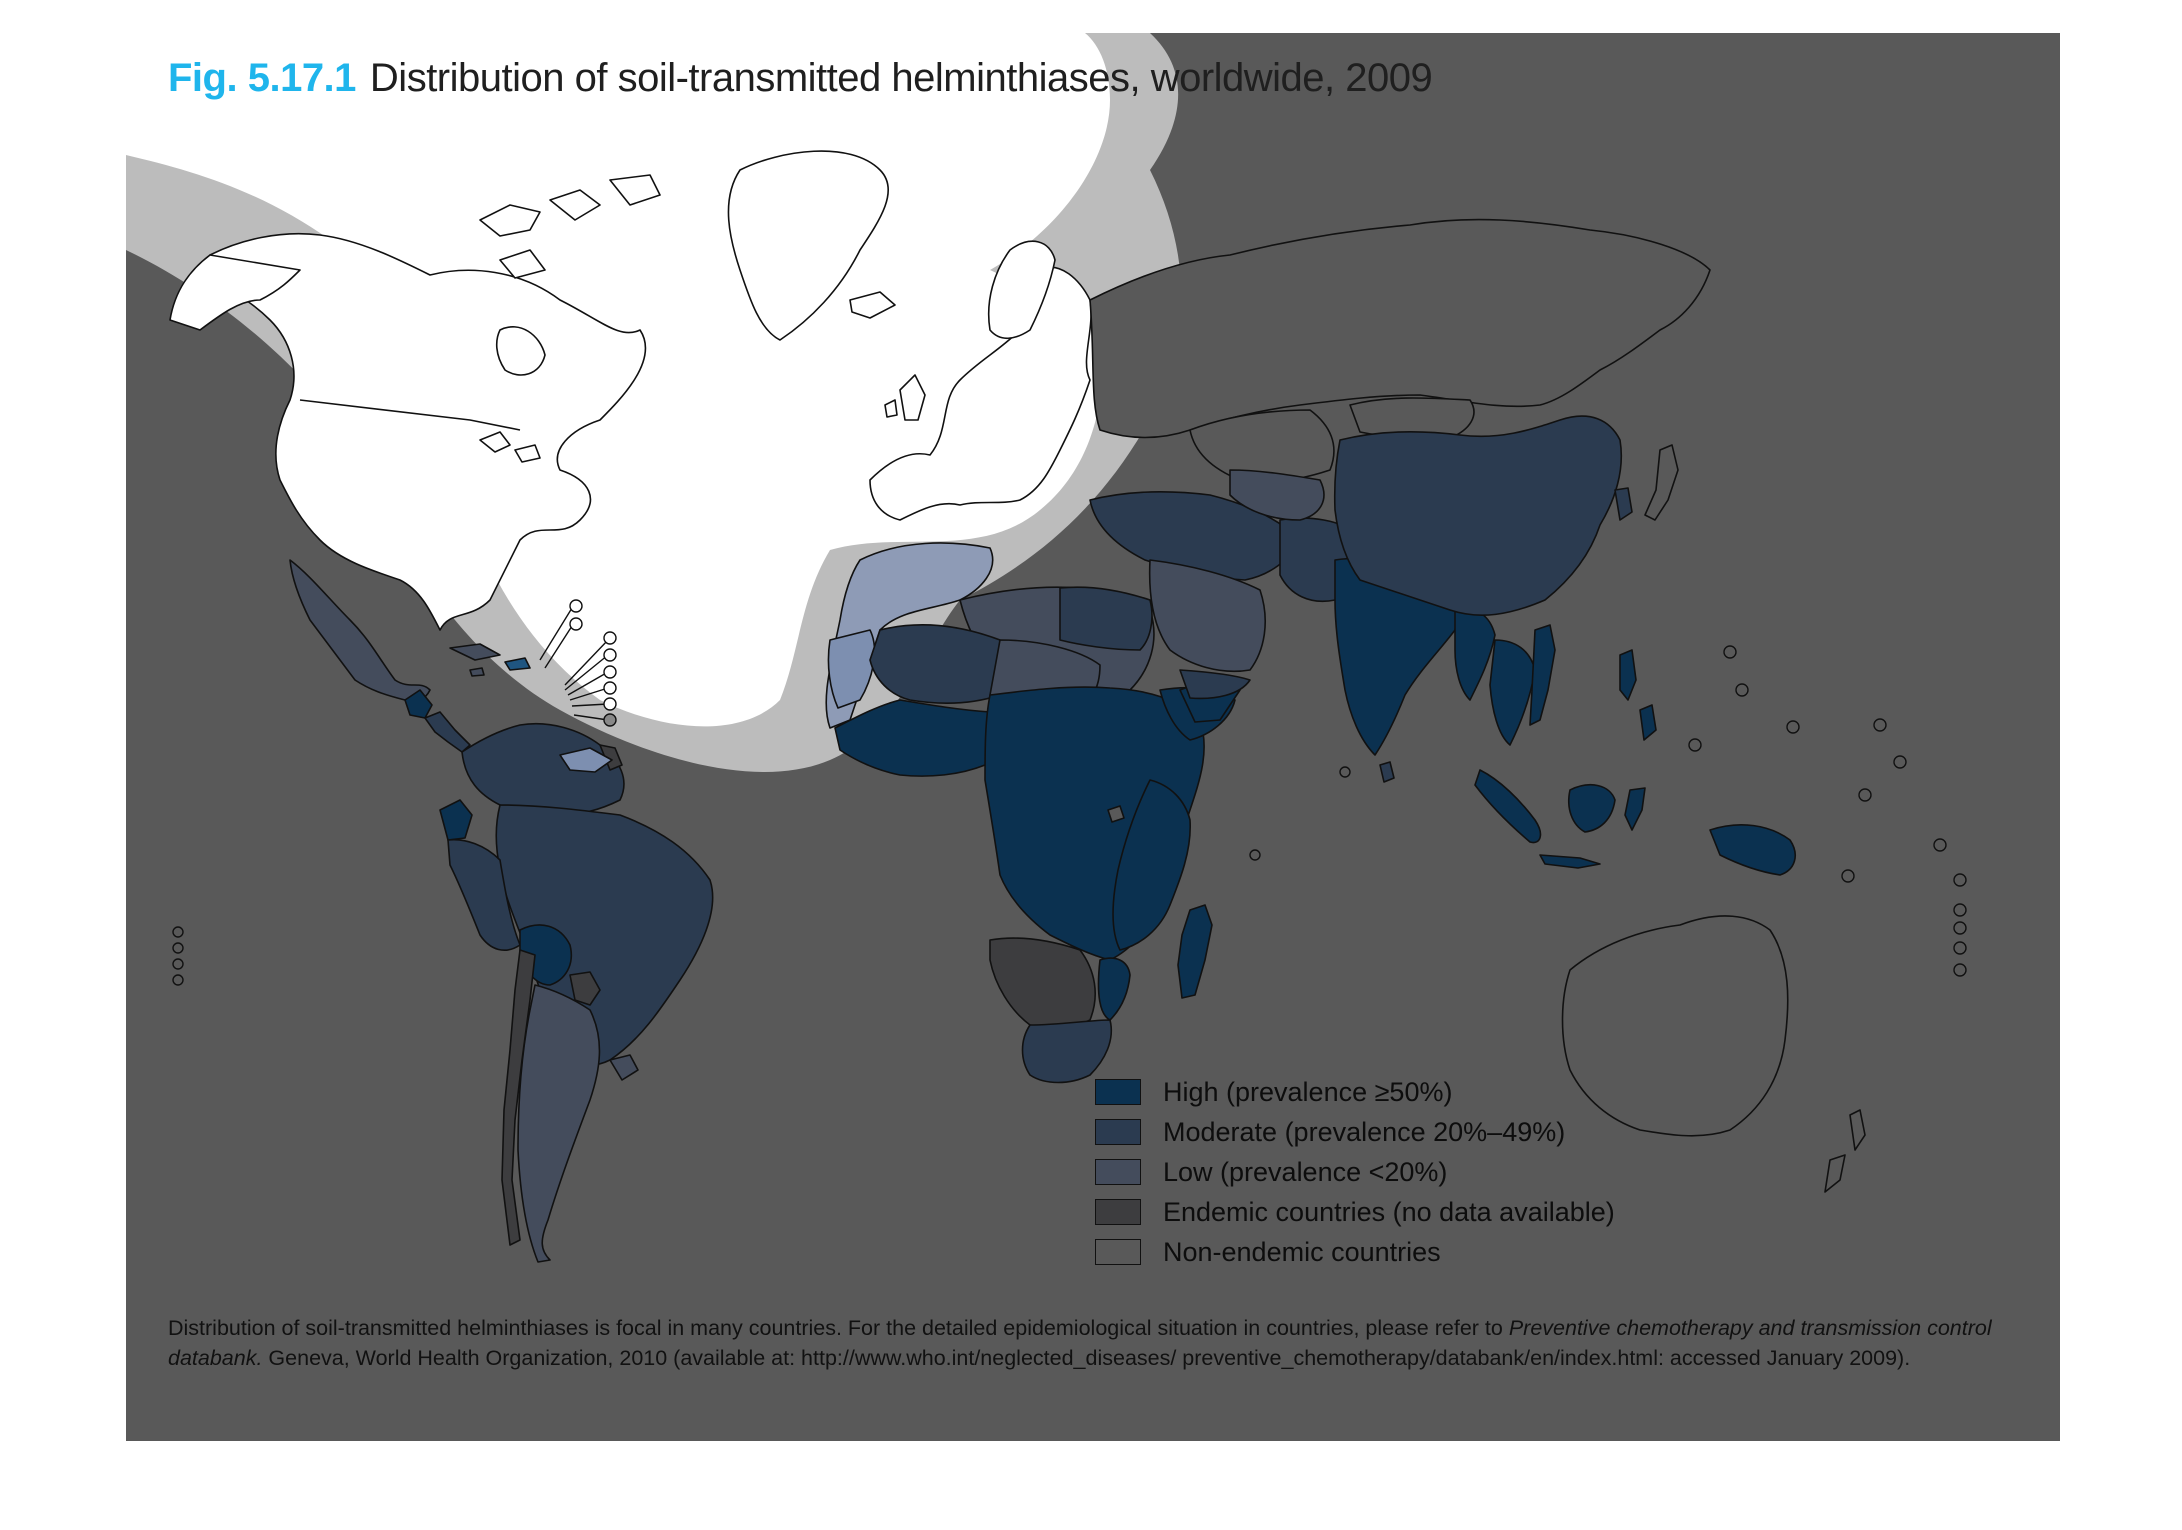 This screenshot has height=1530, width=2182. I want to click on argentina-low, so click(559, 1123).